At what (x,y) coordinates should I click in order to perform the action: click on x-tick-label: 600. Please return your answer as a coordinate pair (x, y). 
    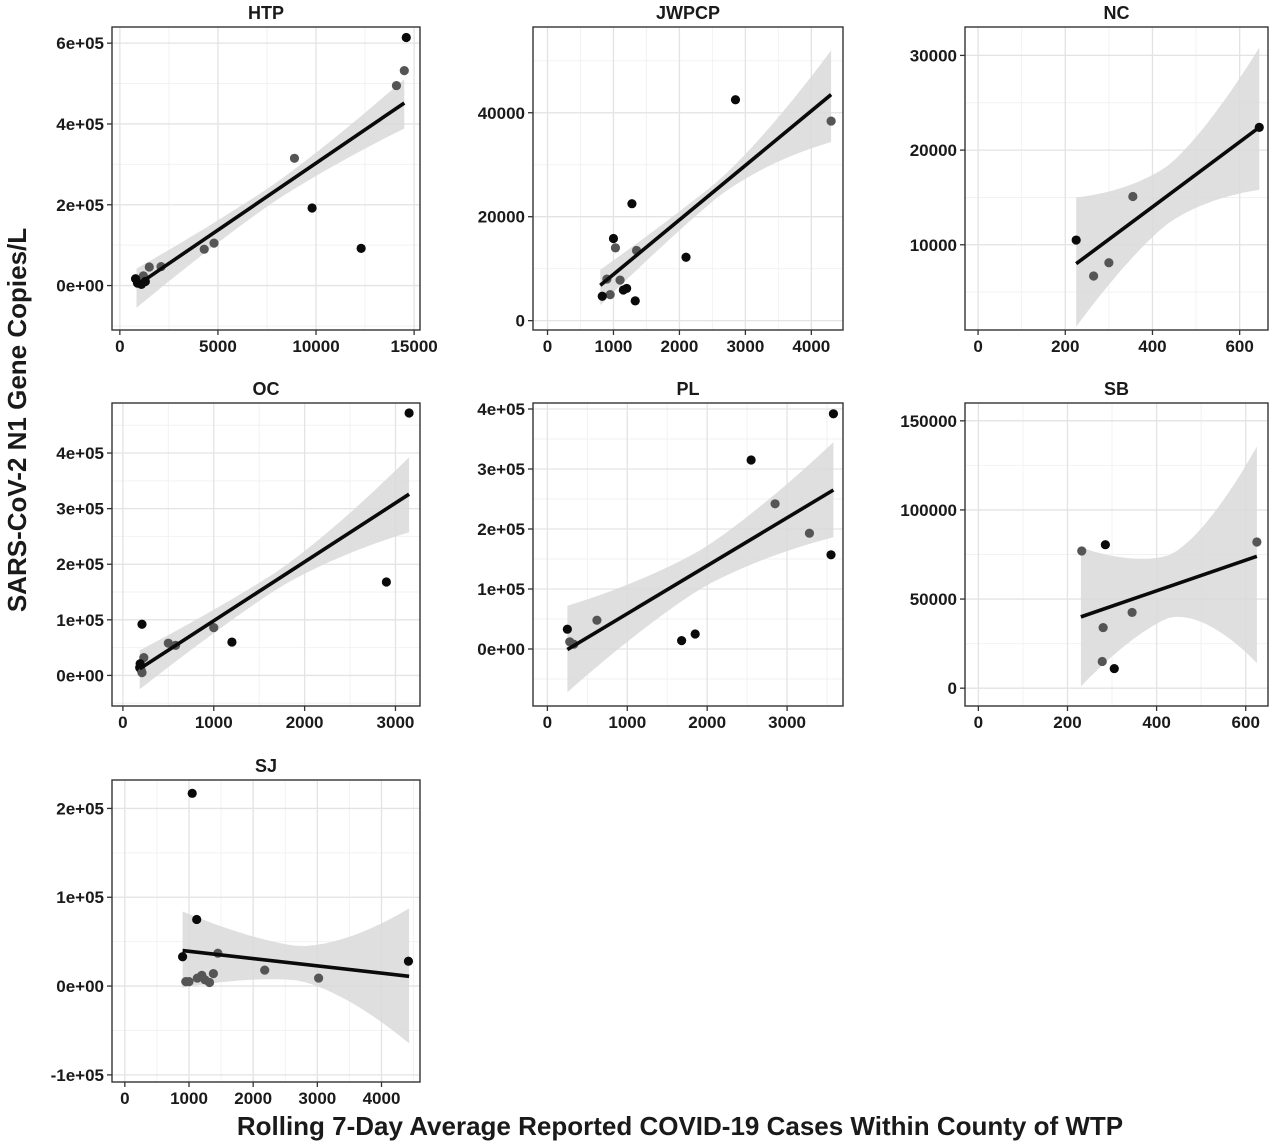
    Looking at the image, I should click on (1239, 346).